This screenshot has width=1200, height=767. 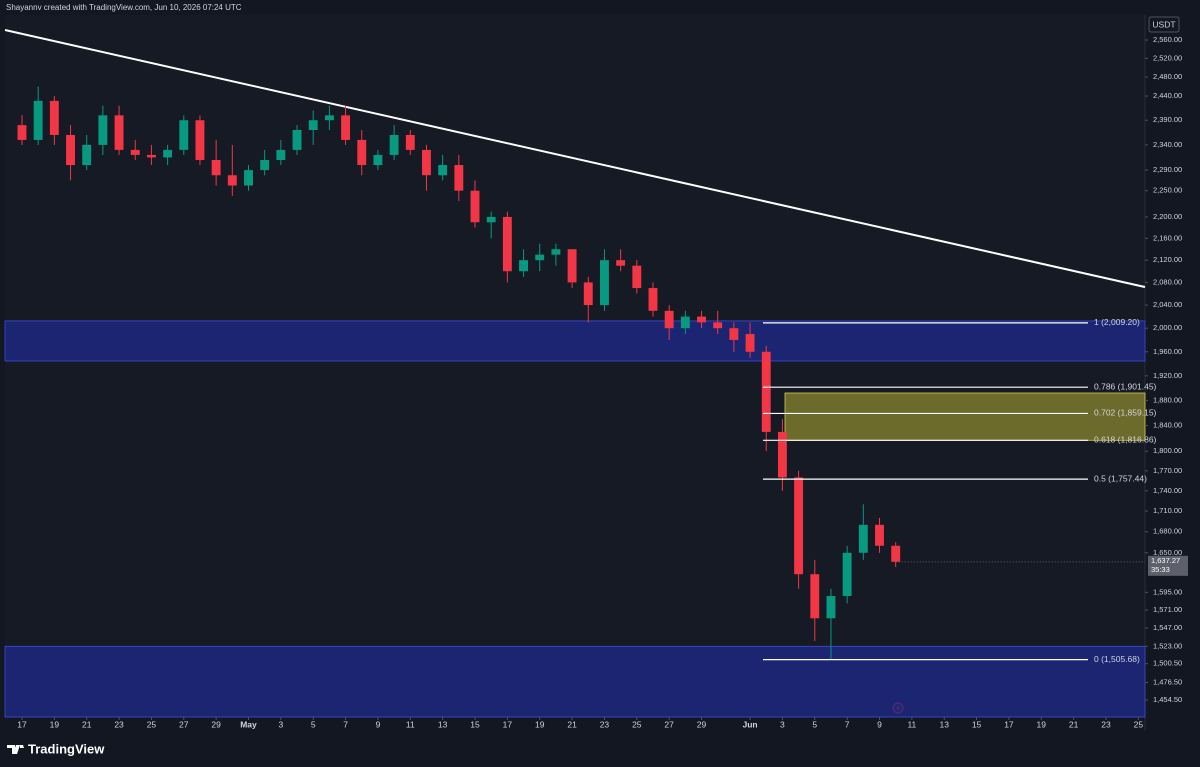 What do you see at coordinates (1074, 724) in the screenshot?
I see `x-tick-label: 21` at bounding box center [1074, 724].